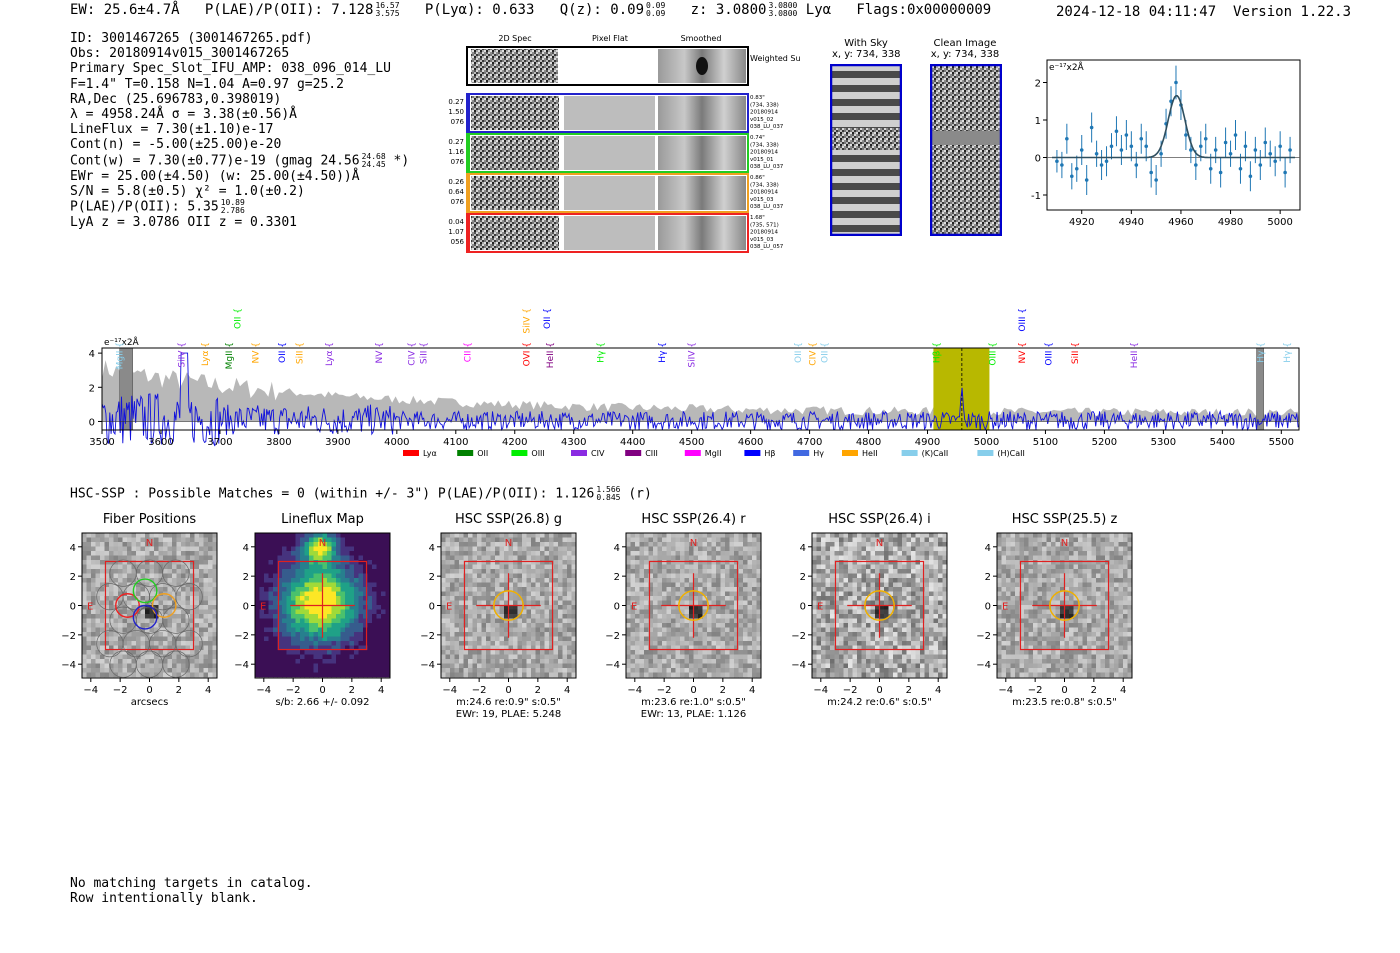 Image resolution: width=1400 pixels, height=953 pixels. What do you see at coordinates (172, 130) in the screenshot?
I see `line-flux: LineFlux = 7.30(±1.10)e-17` at bounding box center [172, 130].